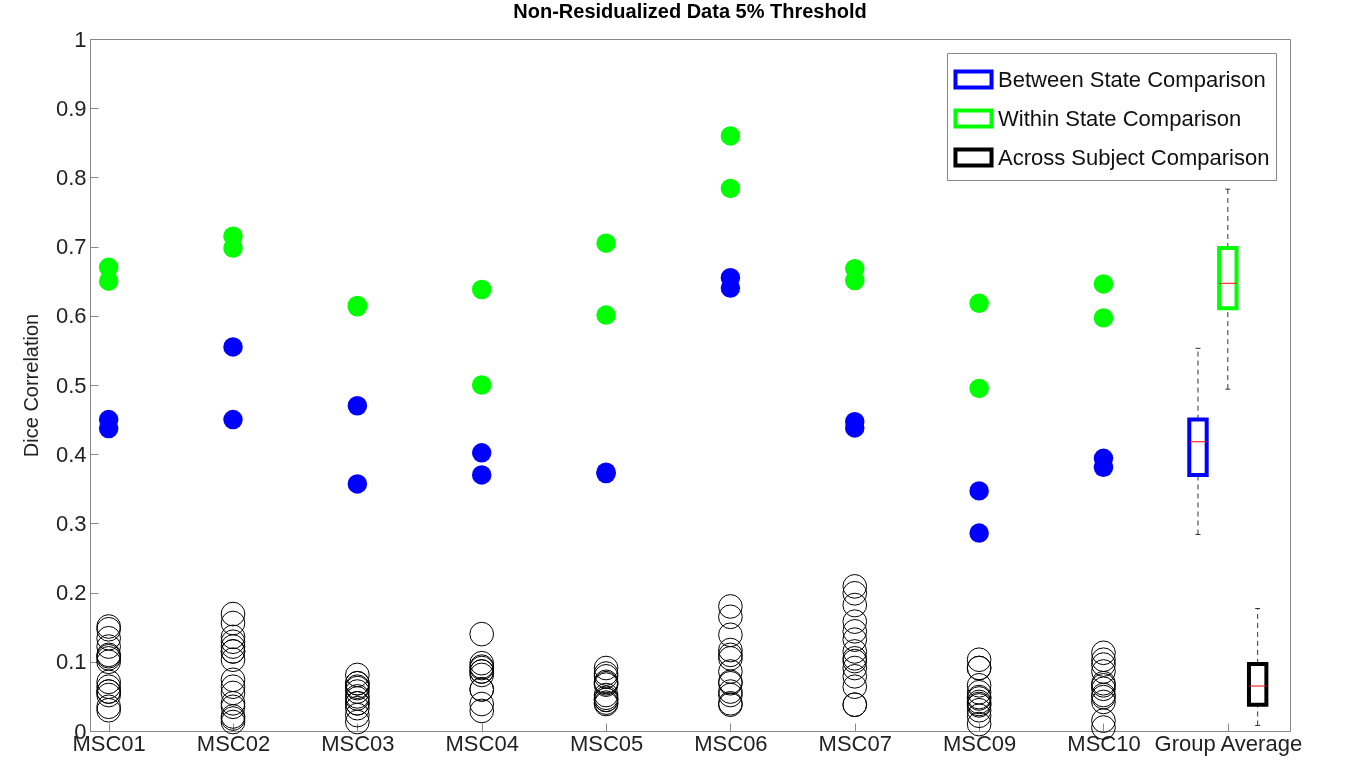 The image size is (1346, 769). What do you see at coordinates (731, 743) in the screenshot?
I see `x-tick-label: MSC06` at bounding box center [731, 743].